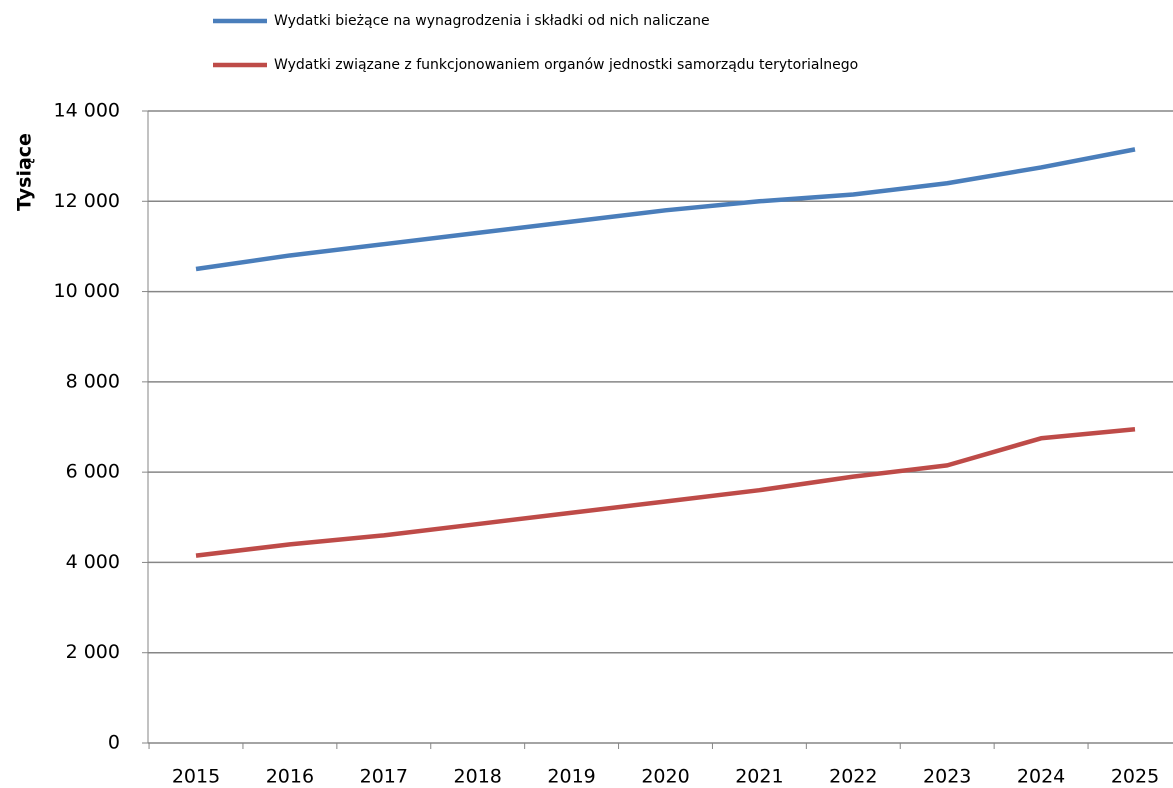 The width and height of the screenshot is (1173, 788). Describe the element at coordinates (947, 777) in the screenshot. I see `x-tick-label: 2023` at that location.